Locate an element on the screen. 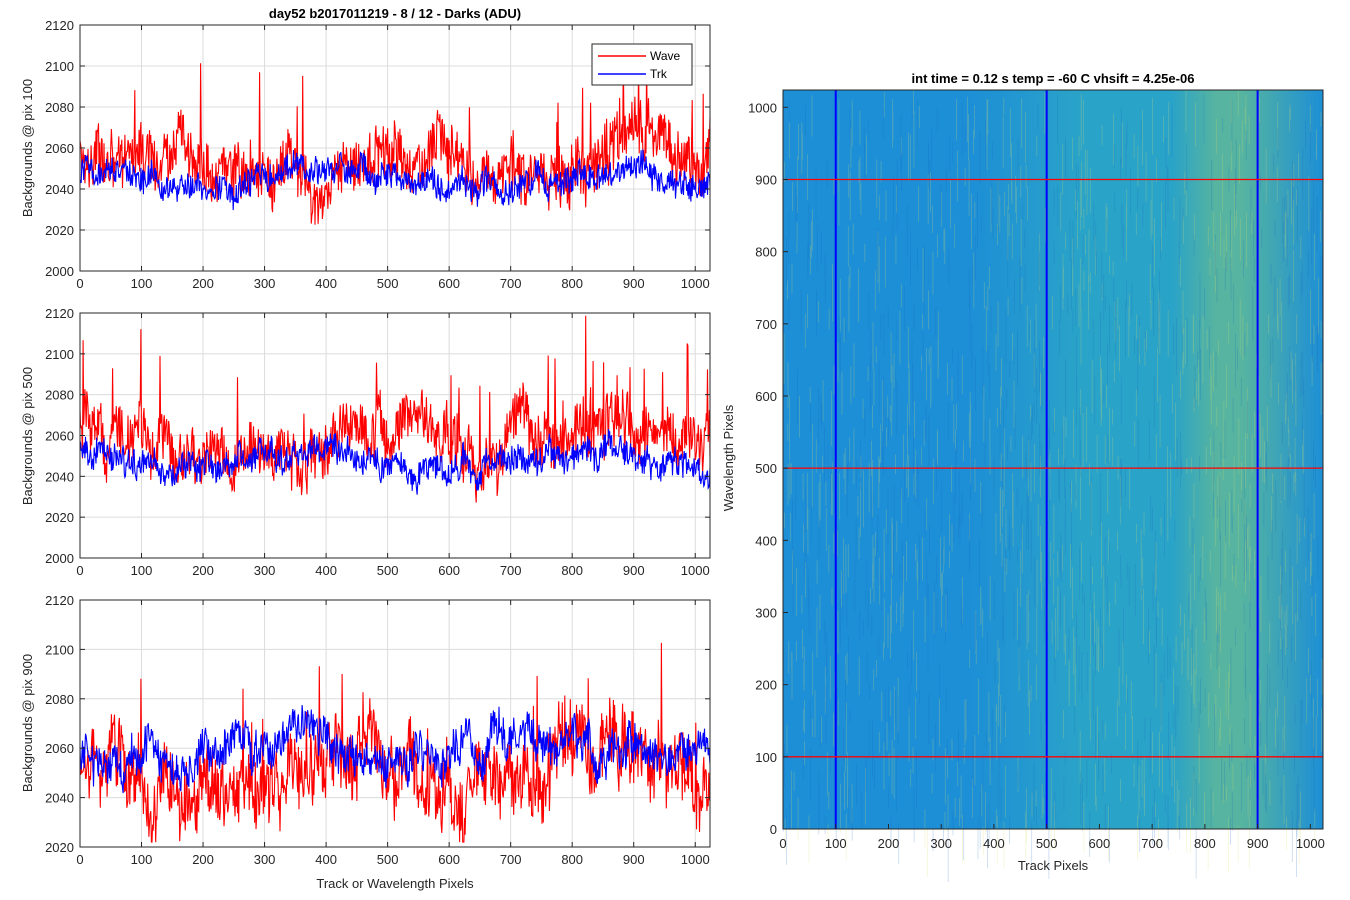 Image resolution: width=1350 pixels, height=900 pixels. heatmap-y-tick-label: 700 is located at coordinates (766, 324).